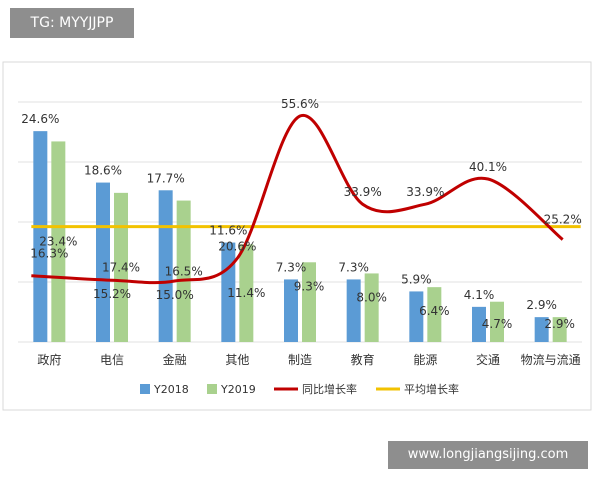  Describe the element at coordinates (238, 389) in the screenshot. I see `legend-label-1: Y2019` at that location.